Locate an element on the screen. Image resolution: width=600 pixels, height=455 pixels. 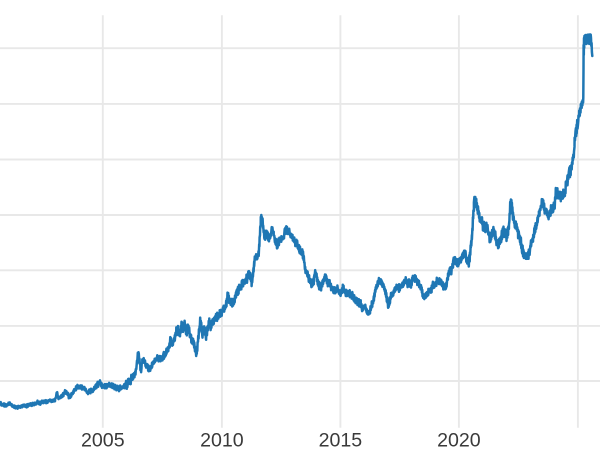
svg-text: 2015 is located at coordinates (341, 440).